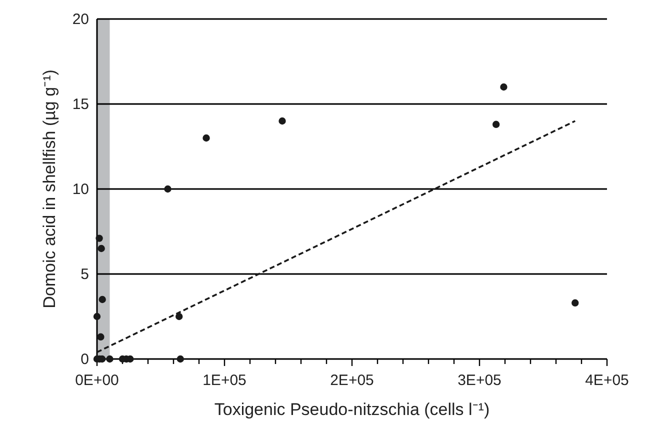 The width and height of the screenshot is (646, 428). What do you see at coordinates (80, 19) in the screenshot?
I see `y-tick-label: 20` at bounding box center [80, 19].